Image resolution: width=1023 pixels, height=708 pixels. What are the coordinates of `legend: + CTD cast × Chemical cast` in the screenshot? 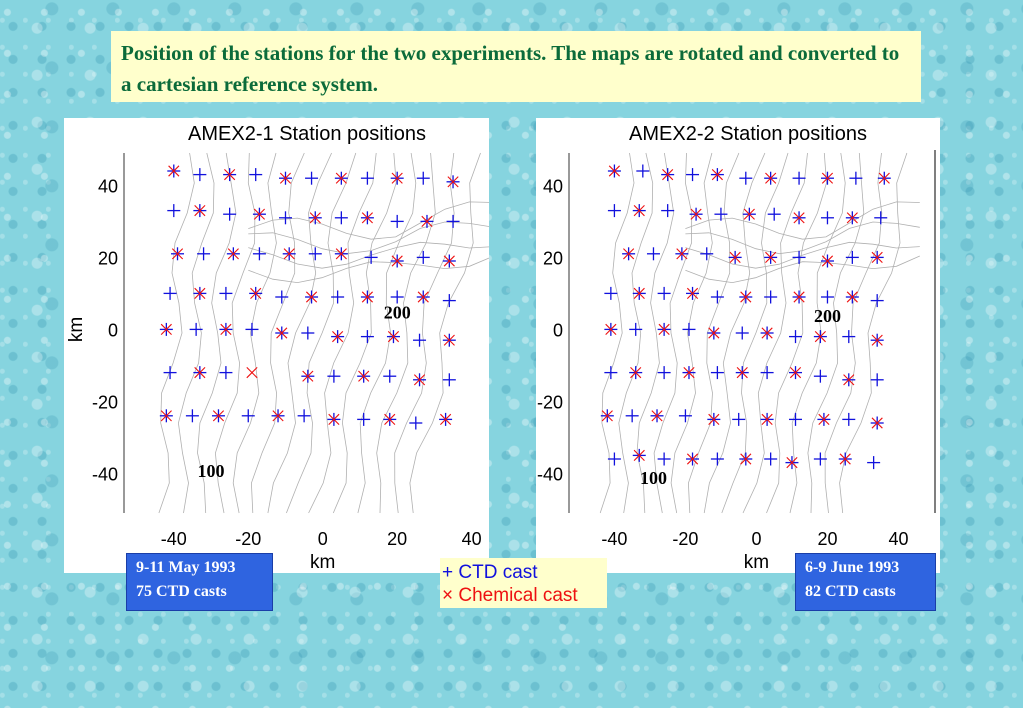 It's located at (523, 583).